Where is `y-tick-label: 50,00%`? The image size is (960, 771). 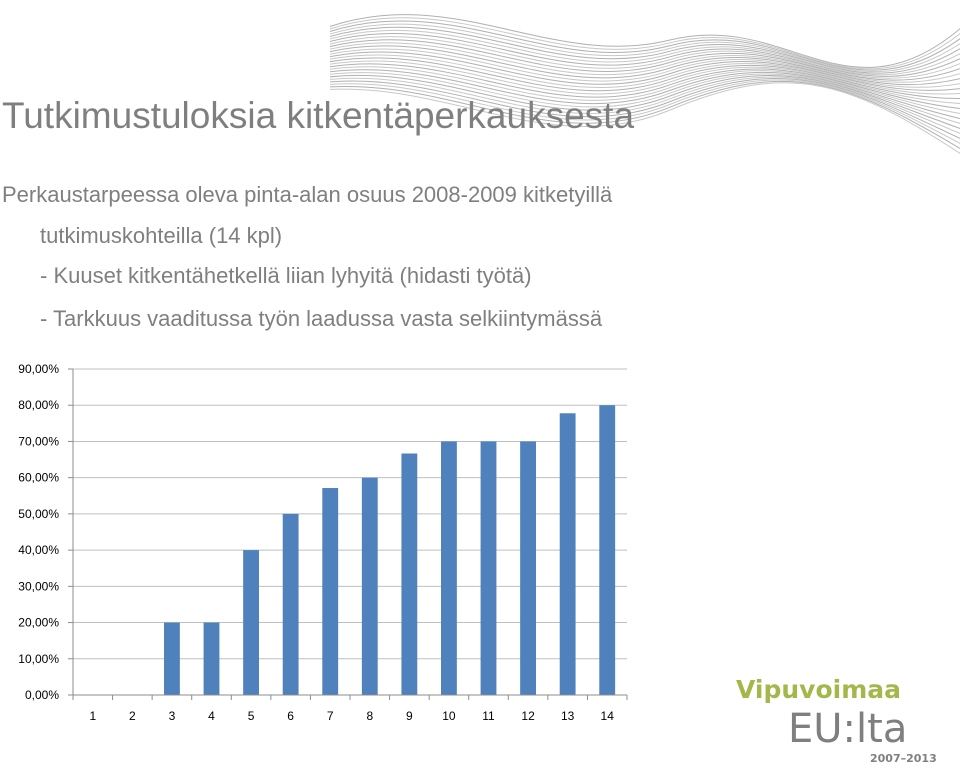
y-tick-label: 50,00% is located at coordinates (38, 514).